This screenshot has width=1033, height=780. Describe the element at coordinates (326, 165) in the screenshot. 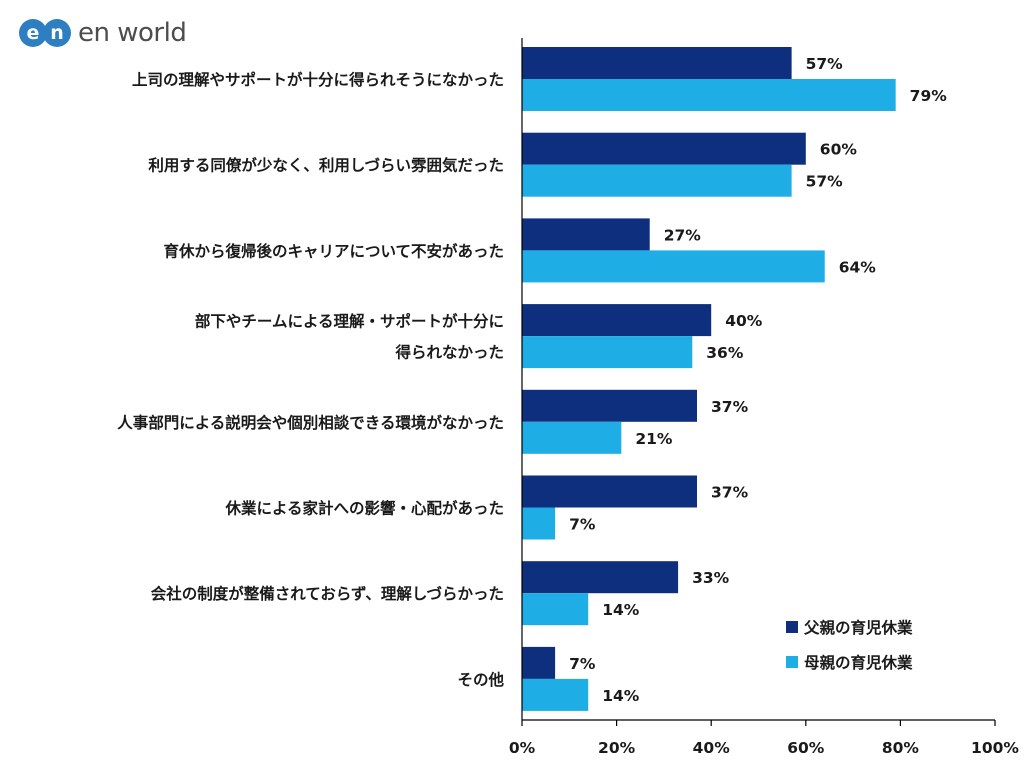

I see `category-label-1: 利用する同僚が少なく、利用しづらい雰囲気だった` at that location.